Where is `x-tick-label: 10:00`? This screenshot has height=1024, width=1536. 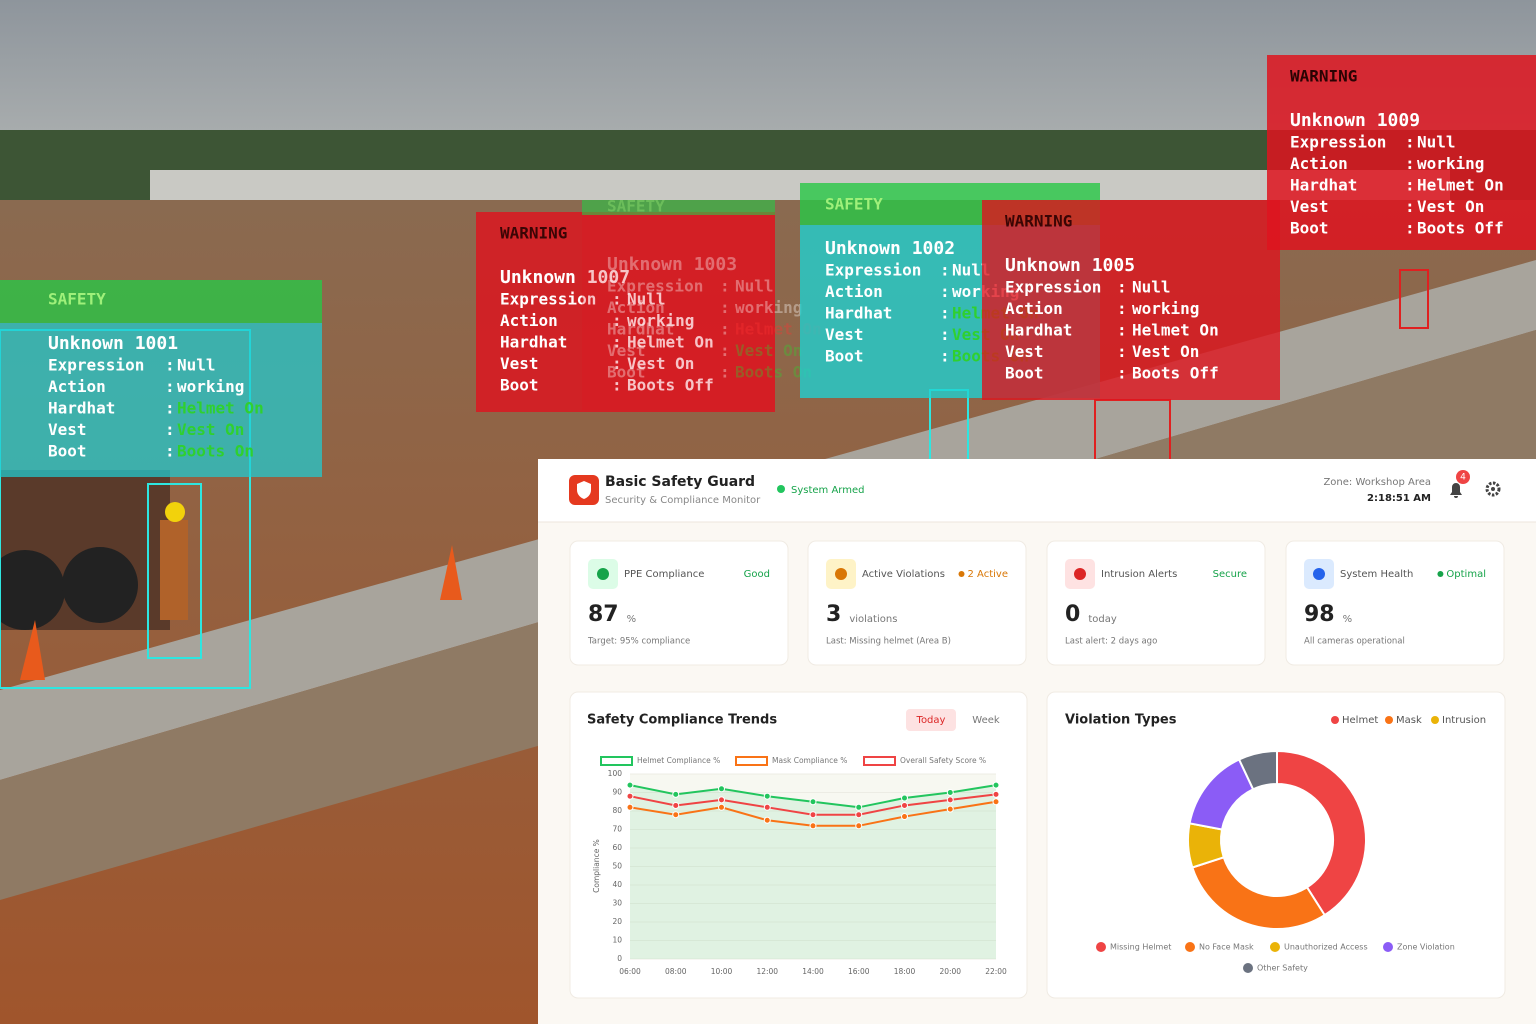
x-tick-label: 10:00 is located at coordinates (722, 971).